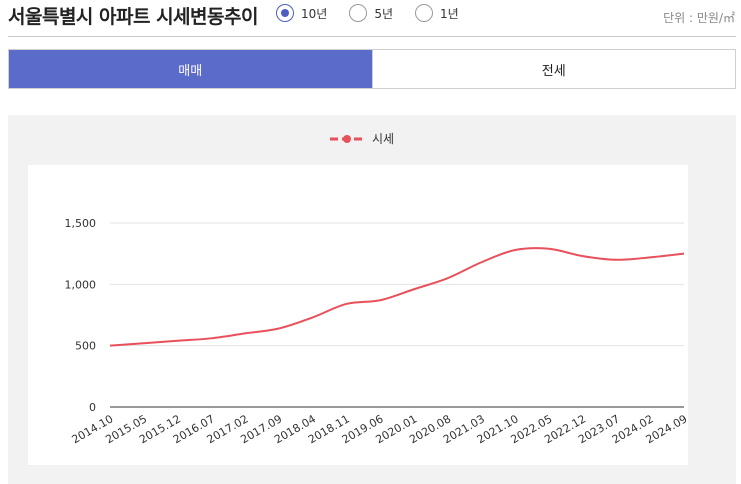 This screenshot has width=741, height=484. I want to click on y-tick-label: 1,000, so click(81, 284).